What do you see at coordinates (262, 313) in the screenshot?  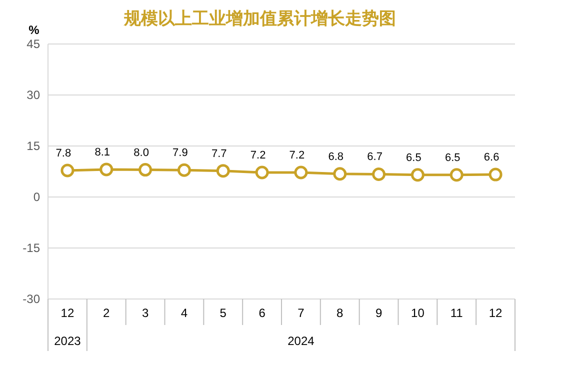 I see `x-tick-label: 6` at bounding box center [262, 313].